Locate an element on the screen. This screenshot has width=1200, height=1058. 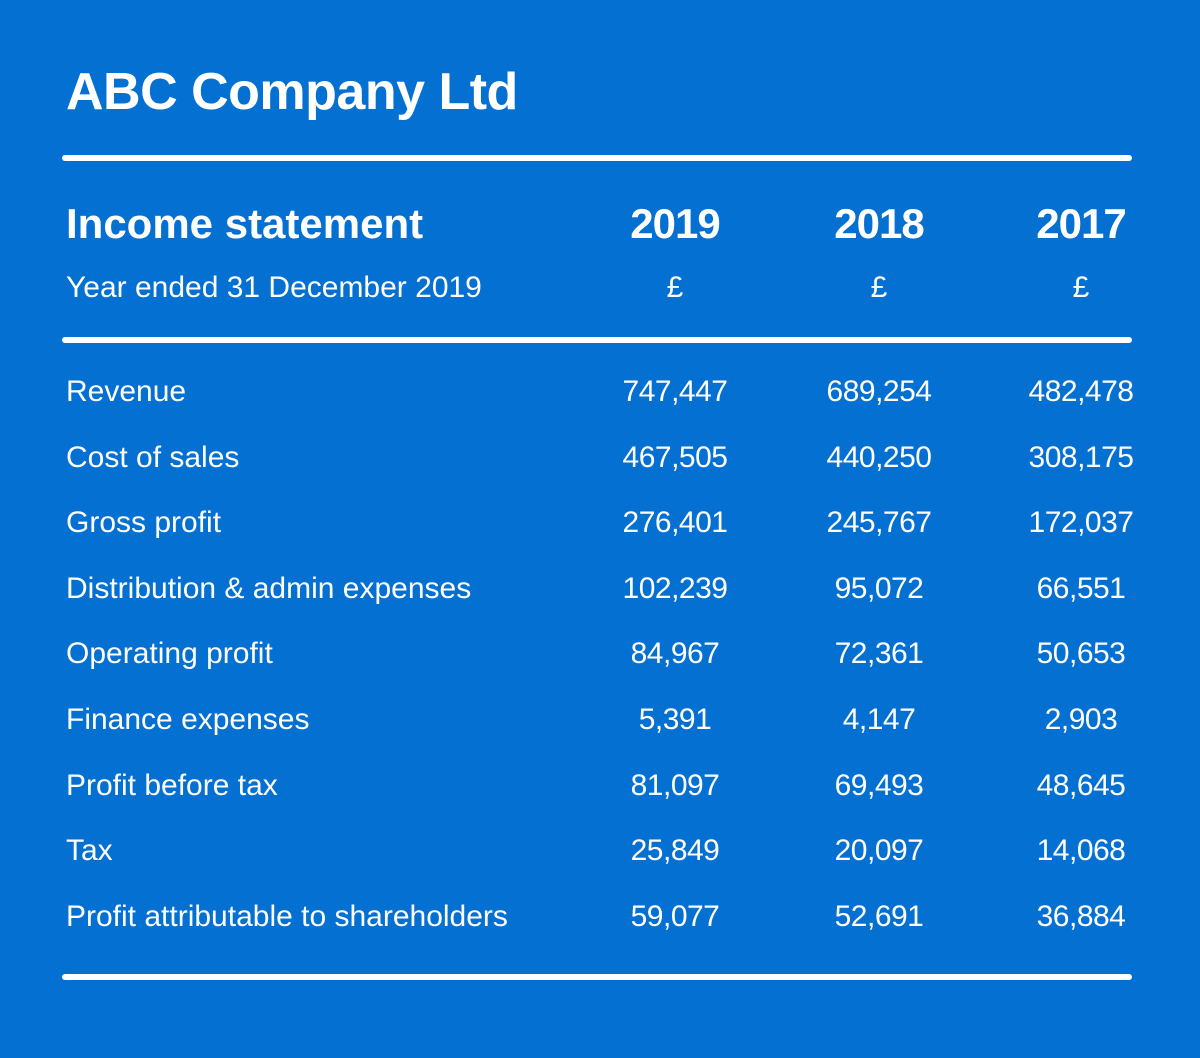
table-row: Cost of sales 467,505 440,250 308,175 is located at coordinates (600, 457).